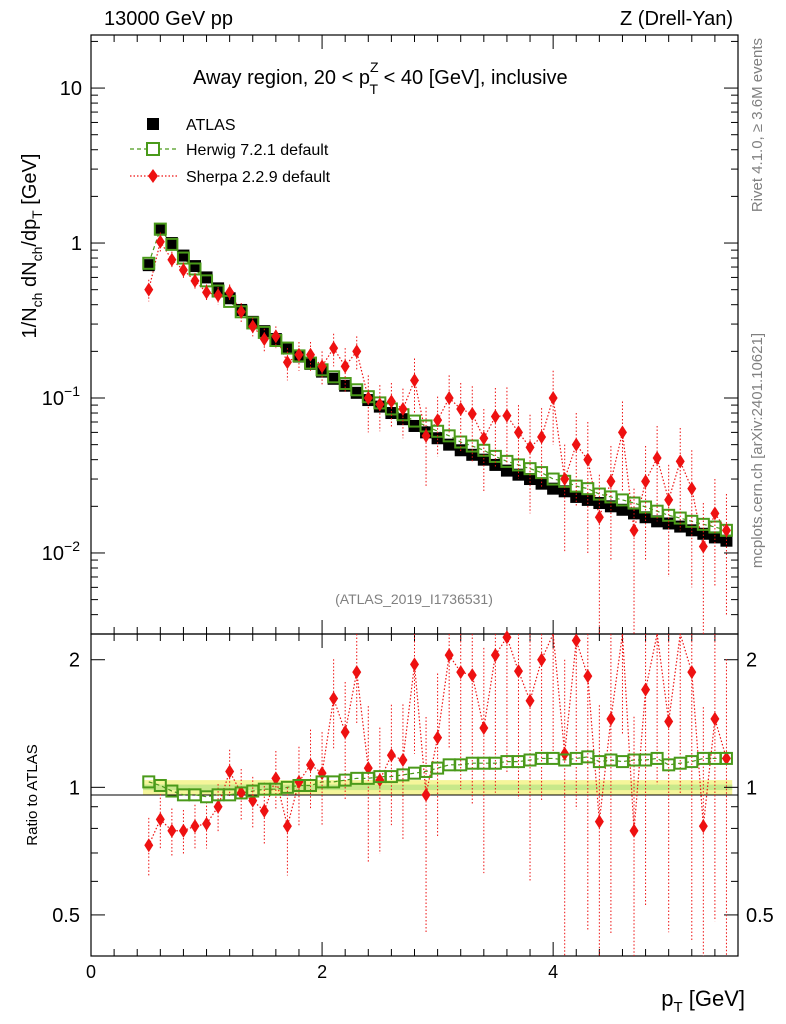  Describe the element at coordinates (61, 551) in the screenshot. I see `y-tick-label: 10−2` at that location.